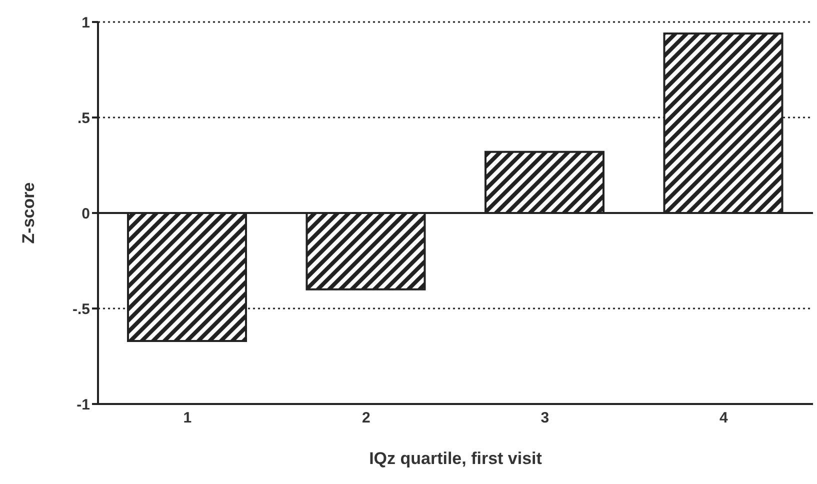  I want to click on y-tick-label: .5, so click(83, 118).